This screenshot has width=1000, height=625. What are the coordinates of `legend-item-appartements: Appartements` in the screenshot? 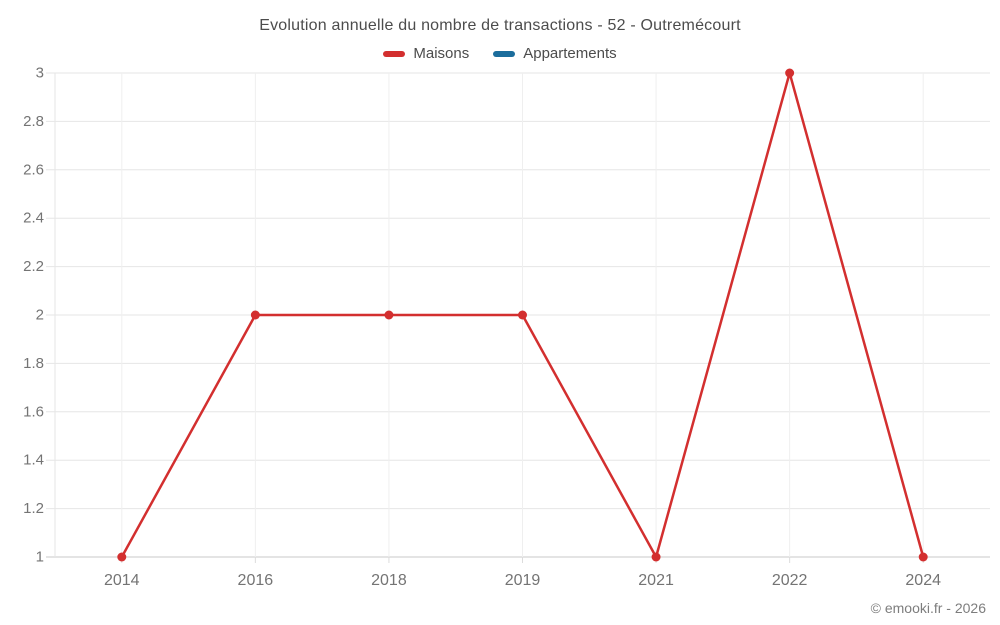 It's located at (555, 53).